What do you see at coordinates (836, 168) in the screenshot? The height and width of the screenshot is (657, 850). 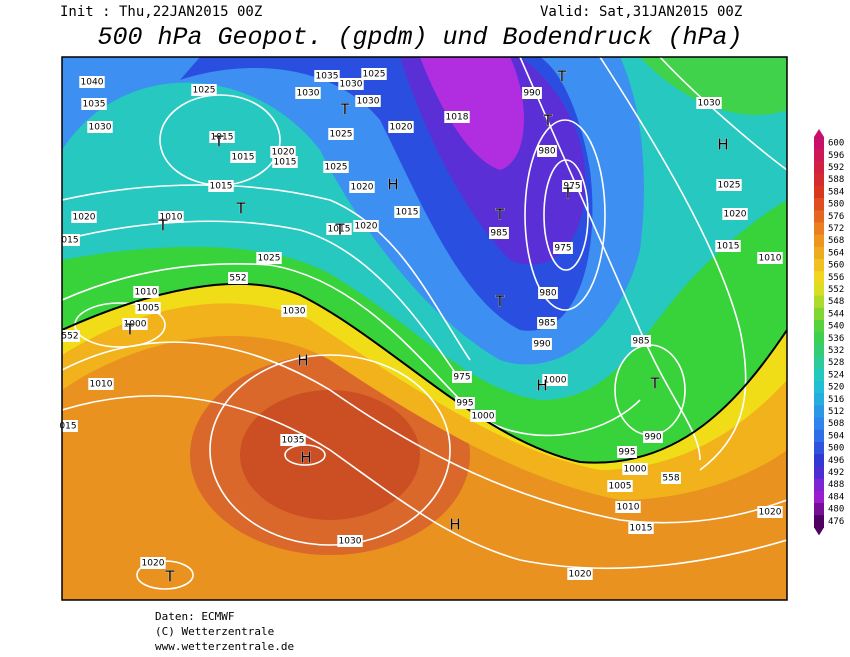 I see `colorbar-label: 592` at bounding box center [836, 168].